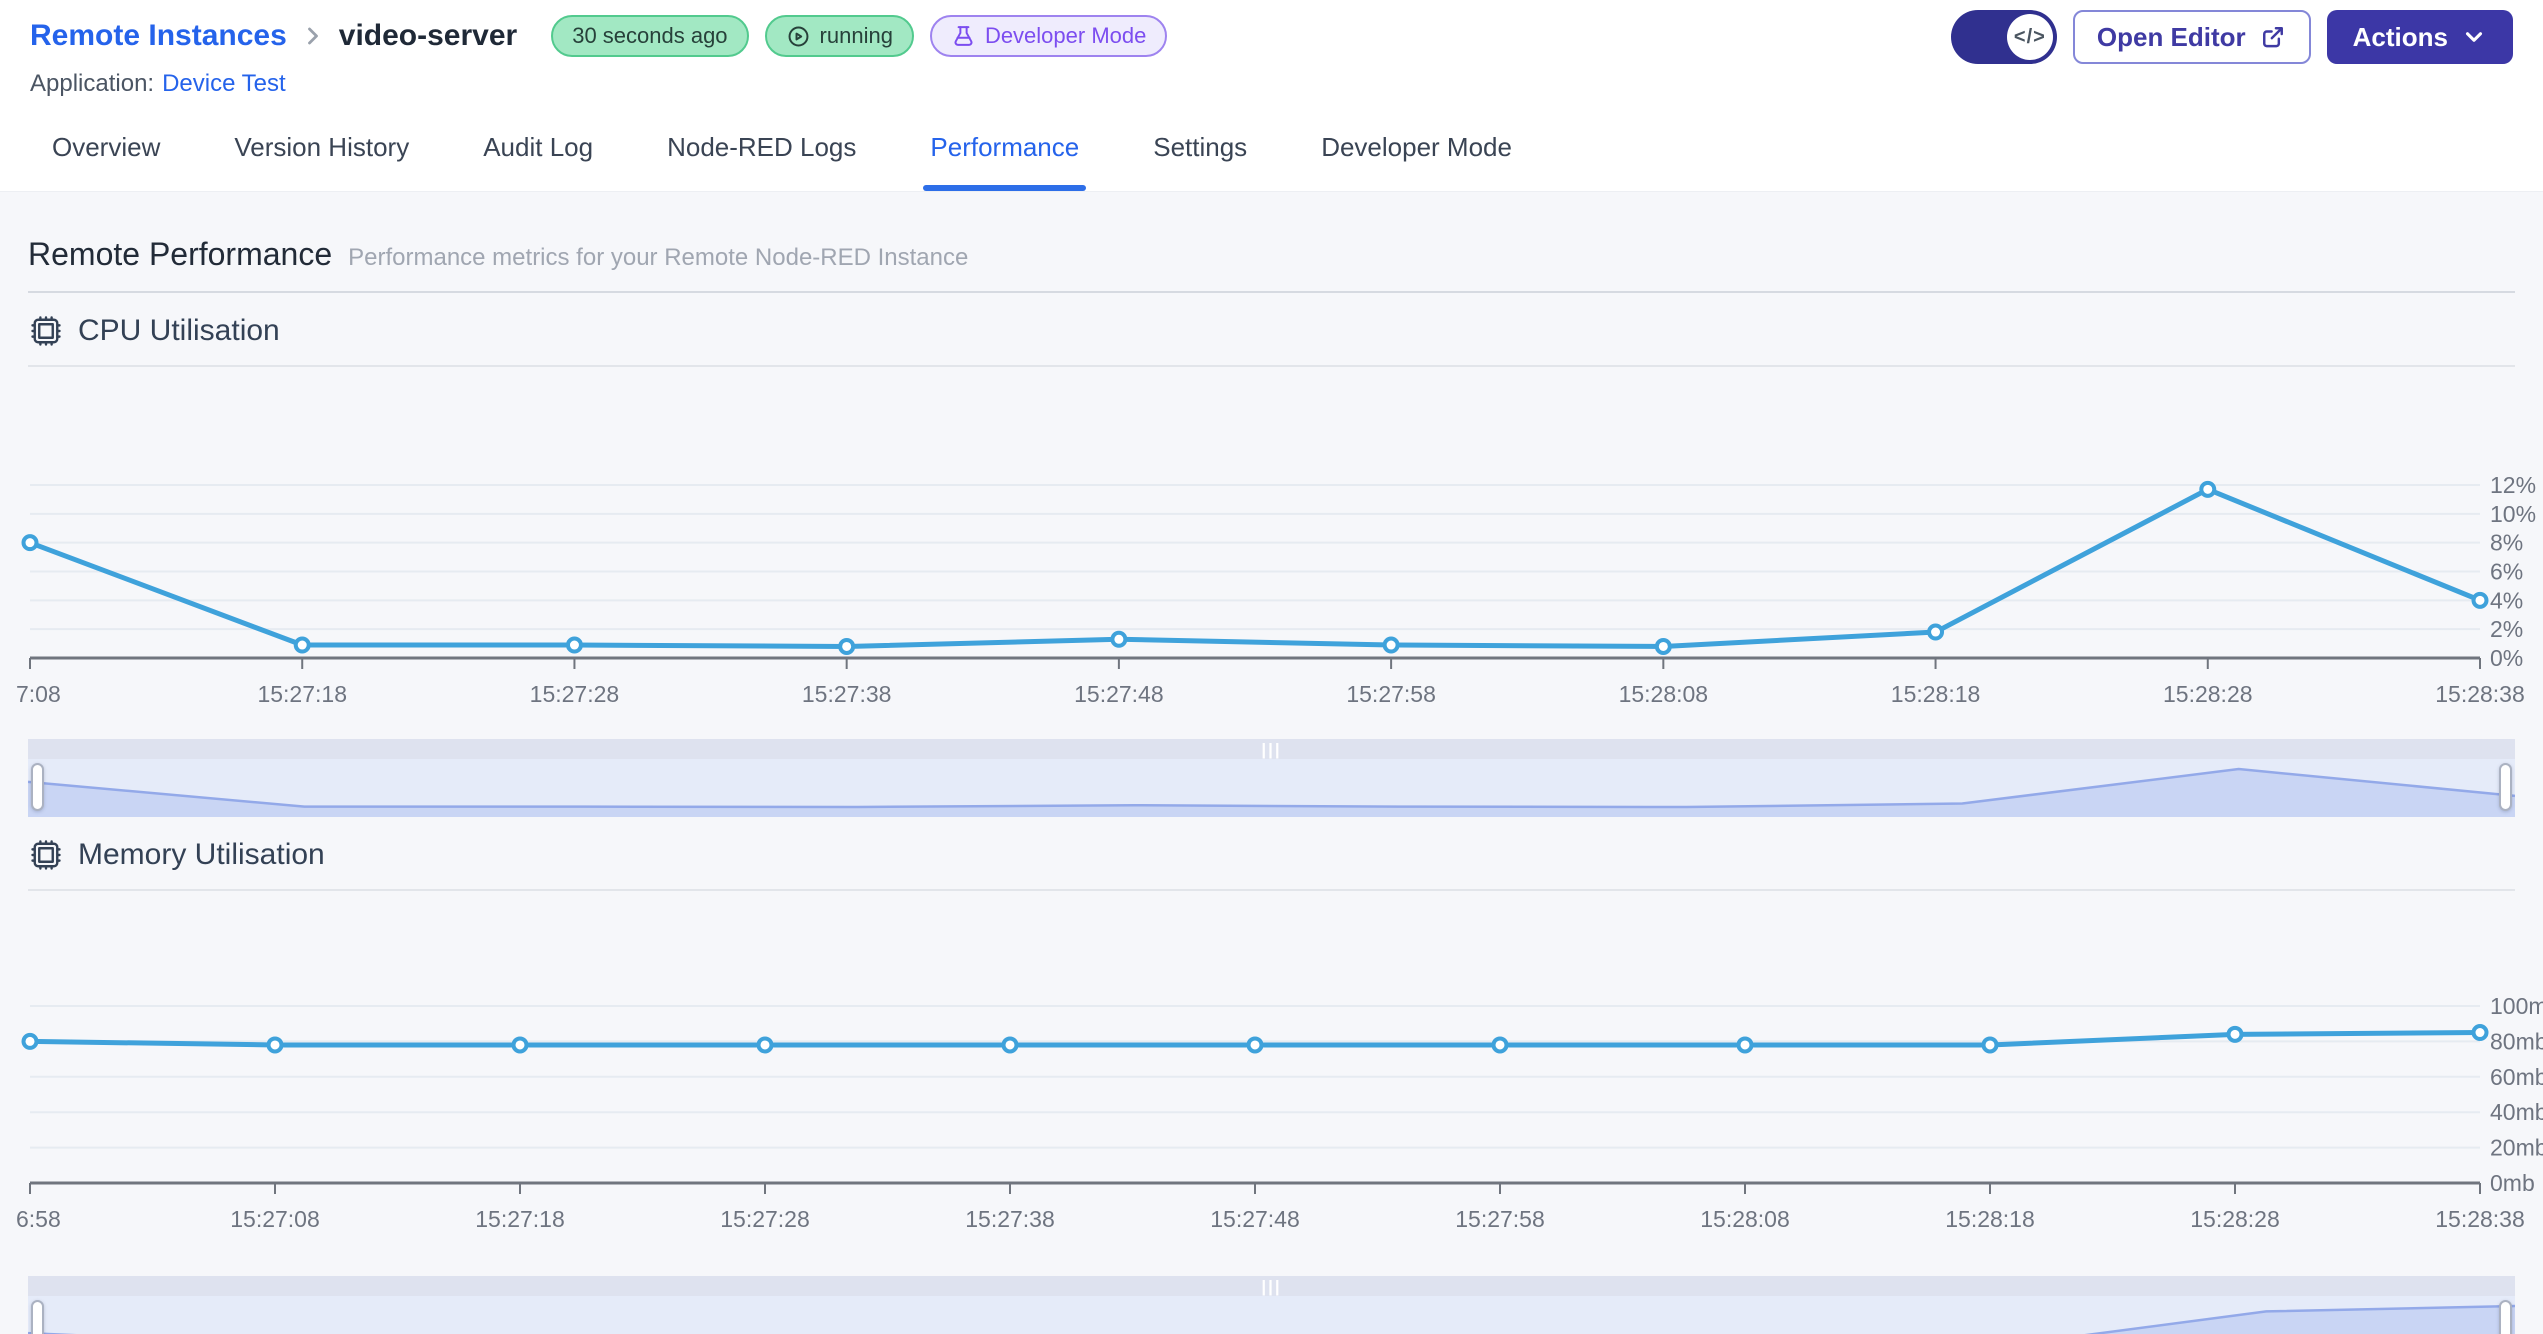 Image resolution: width=2543 pixels, height=1334 pixels. I want to click on cpu-brush-bar: |||, so click(1271, 749).